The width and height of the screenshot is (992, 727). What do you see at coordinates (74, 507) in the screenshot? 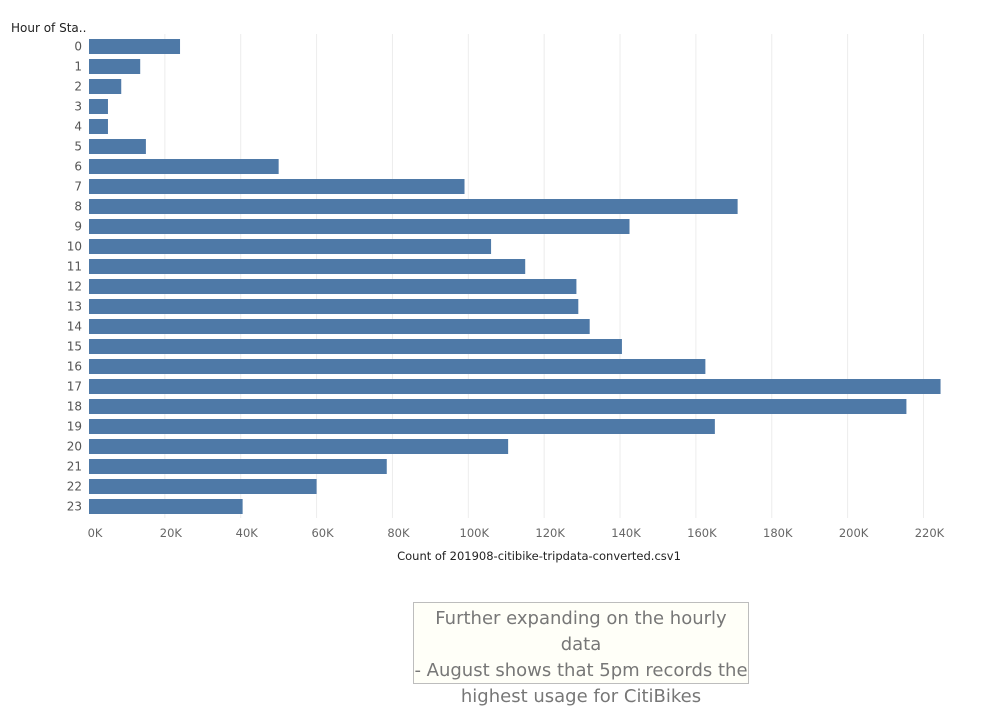
I see `y-tick-label: 23` at bounding box center [74, 507].